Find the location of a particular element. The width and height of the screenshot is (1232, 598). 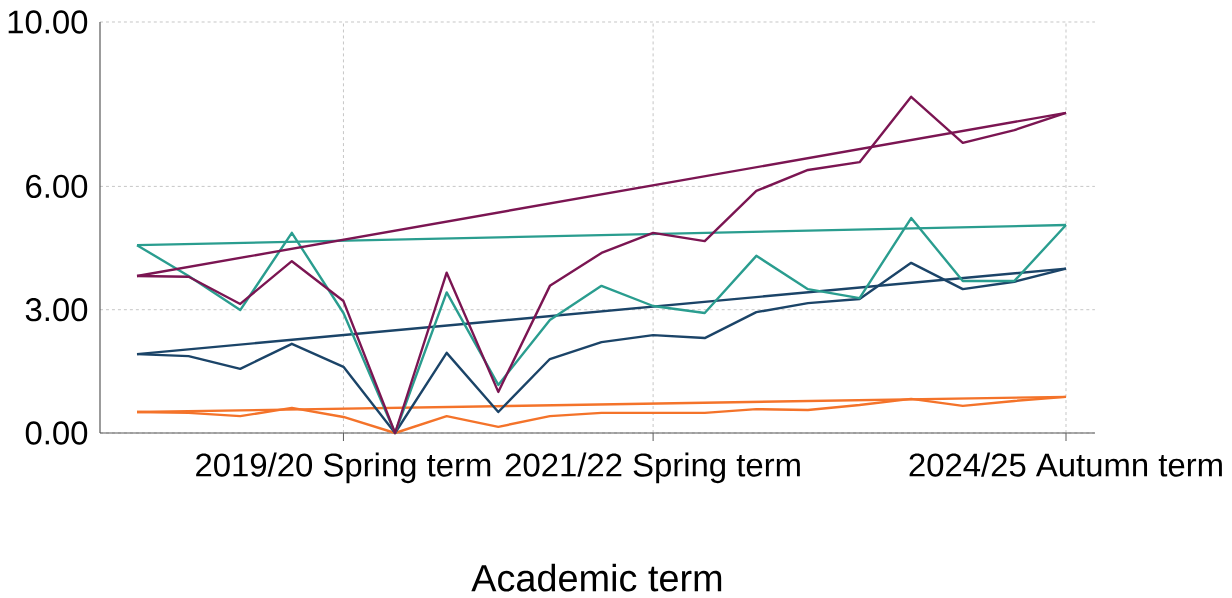

x-axis-title: Academic term is located at coordinates (596, 577).